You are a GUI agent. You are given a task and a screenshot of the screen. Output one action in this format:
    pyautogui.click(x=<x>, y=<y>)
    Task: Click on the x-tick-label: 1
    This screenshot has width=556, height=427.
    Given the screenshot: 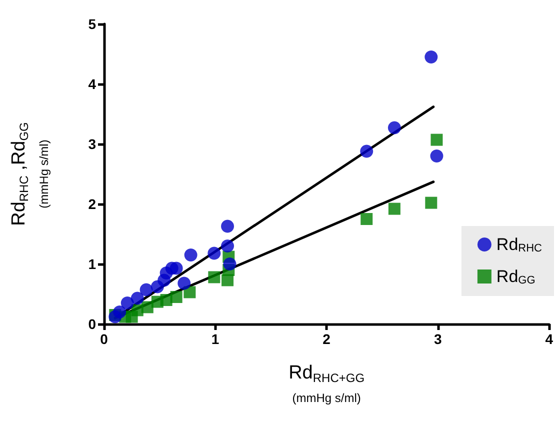 What is the action you would take?
    pyautogui.click(x=215, y=339)
    